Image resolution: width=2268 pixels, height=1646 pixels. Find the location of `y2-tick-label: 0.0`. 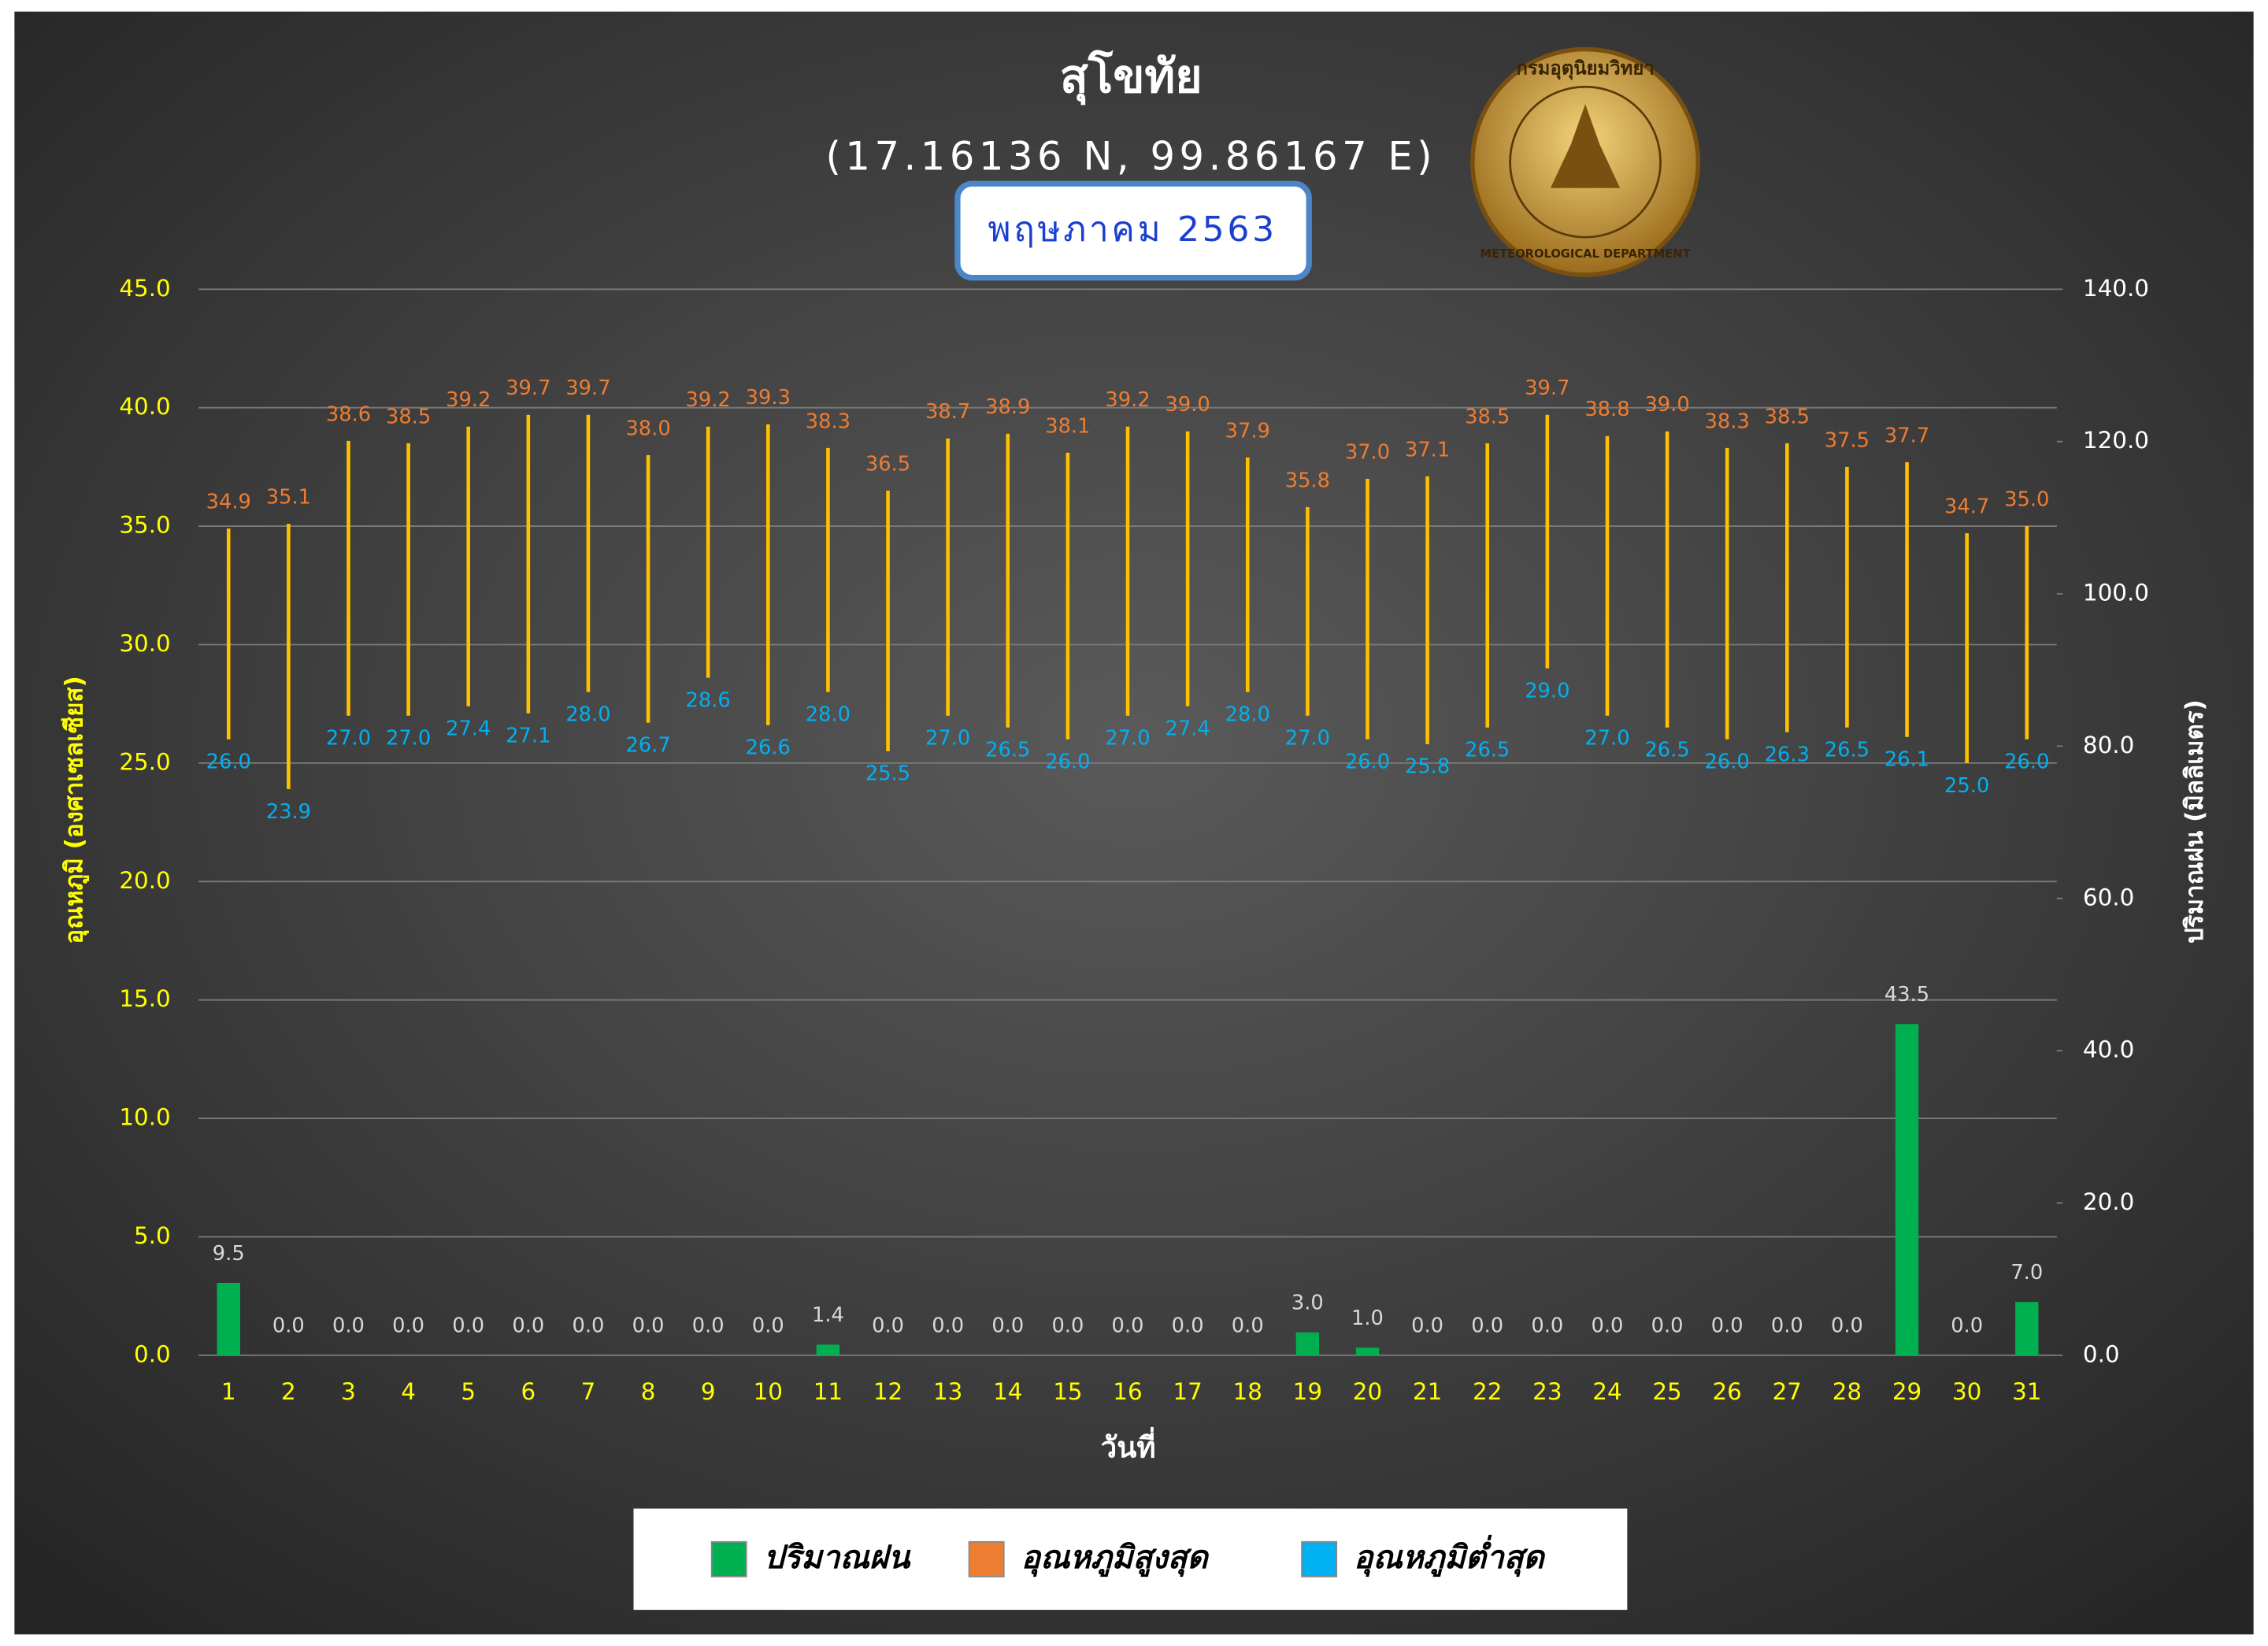

y2-tick-label: 0.0 is located at coordinates (2101, 1354).